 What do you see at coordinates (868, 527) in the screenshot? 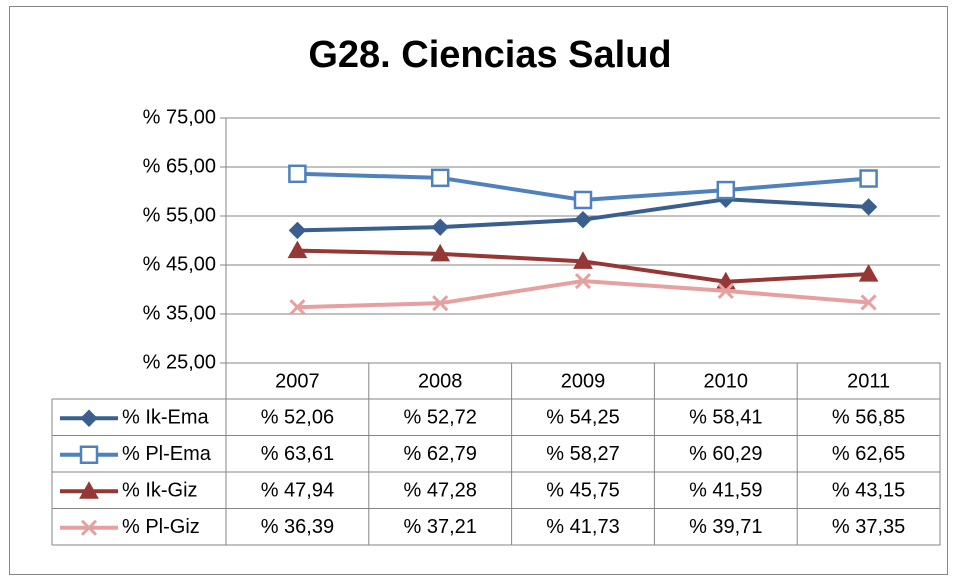
I see `value-label: % 37,35` at bounding box center [868, 527].